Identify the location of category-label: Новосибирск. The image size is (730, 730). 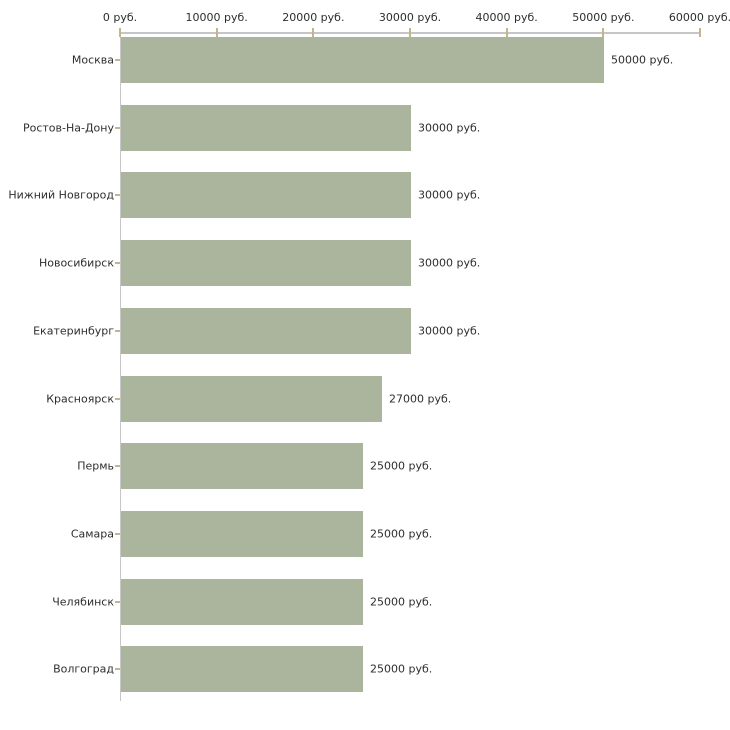
(76, 263).